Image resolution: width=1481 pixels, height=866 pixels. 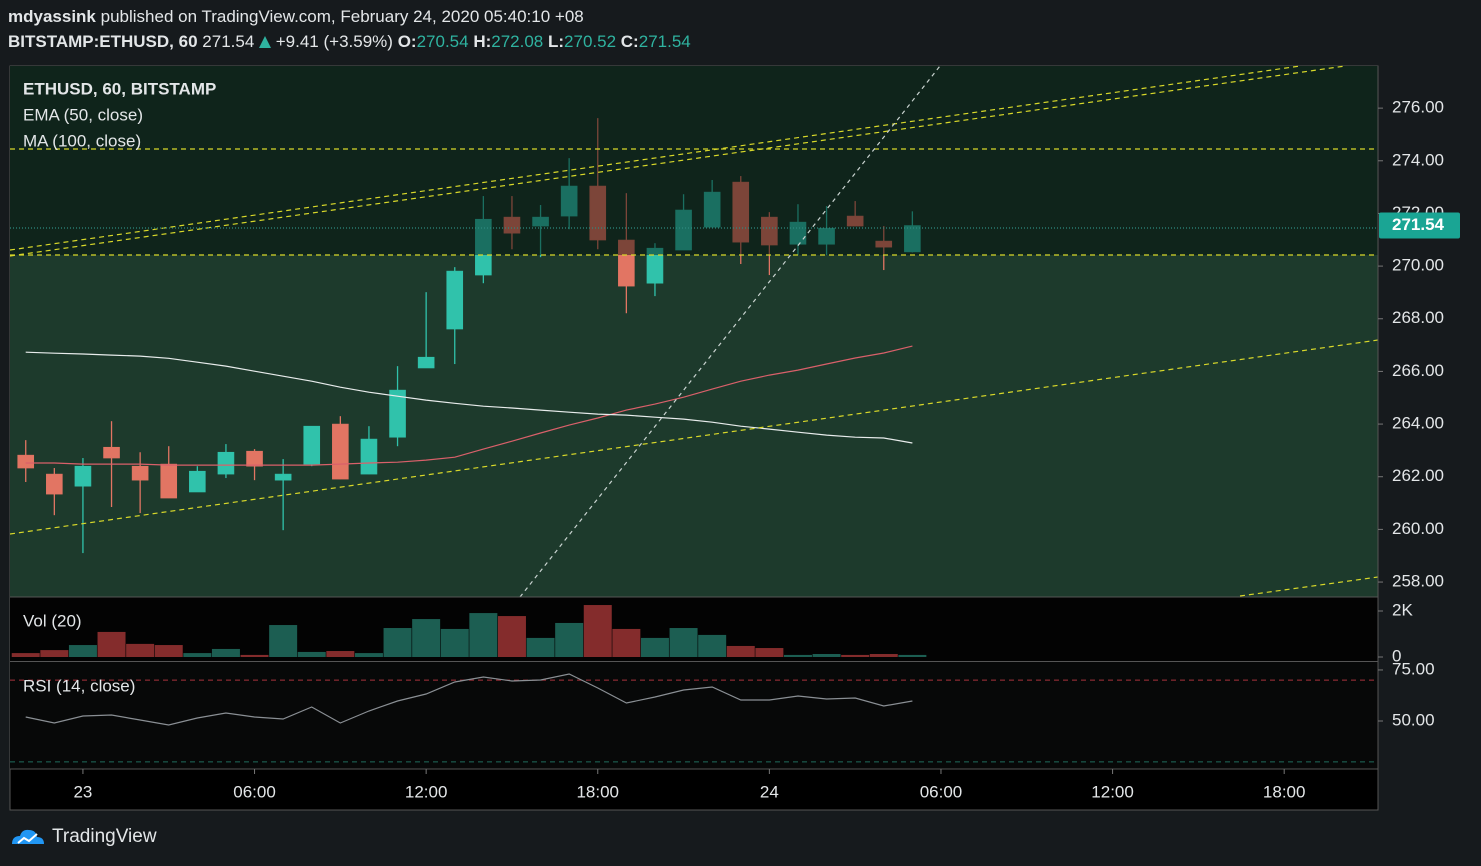 What do you see at coordinates (517, 41) in the screenshot?
I see `h: 272.08` at bounding box center [517, 41].